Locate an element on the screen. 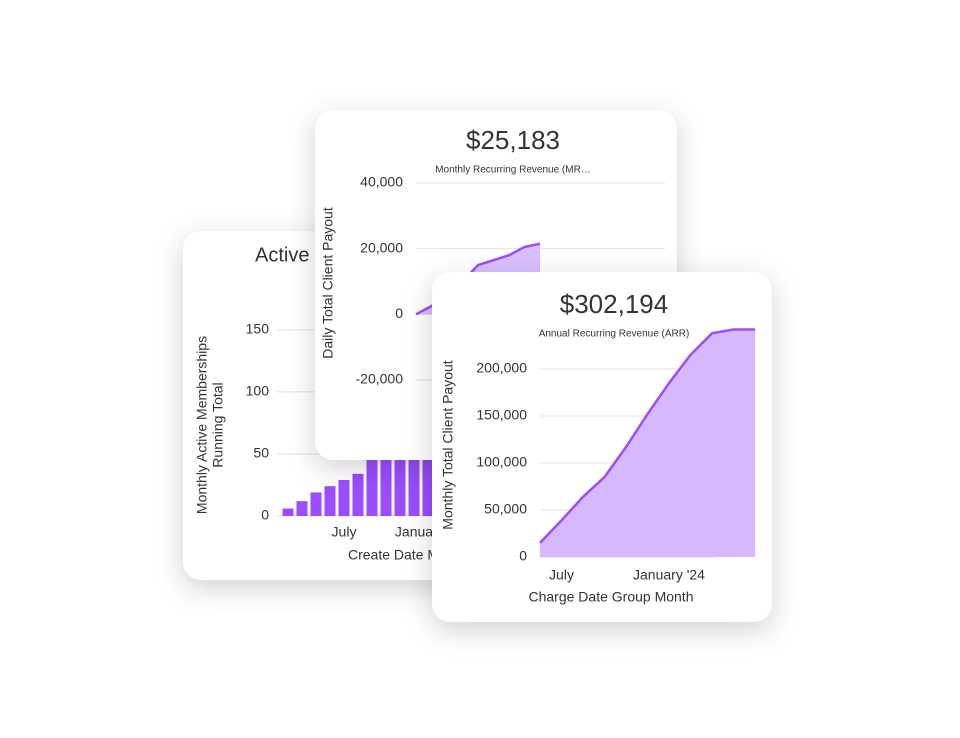 This screenshot has height=738, width=960. y-axis-label: Monthly Active Memberships is located at coordinates (202, 425).